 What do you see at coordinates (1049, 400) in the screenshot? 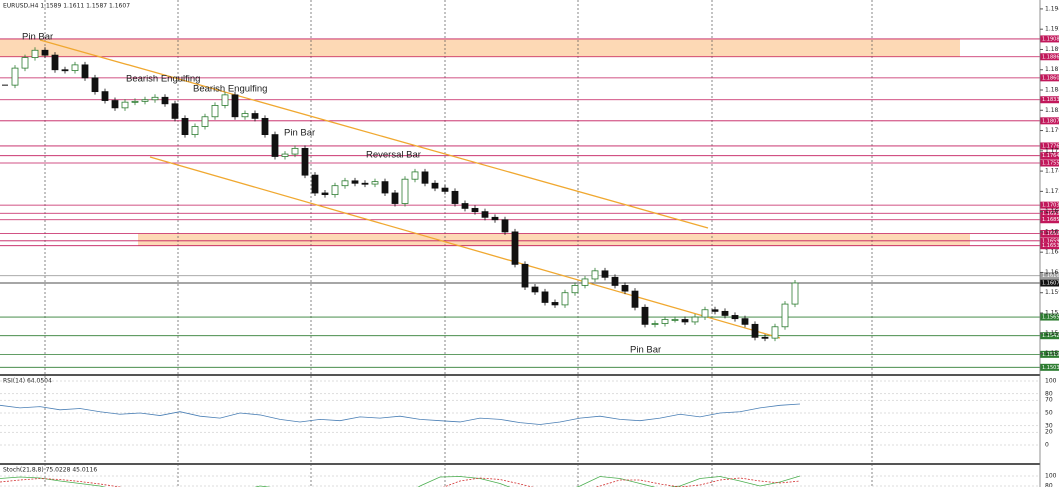
I see `y-tick-label: 70` at bounding box center [1049, 400].